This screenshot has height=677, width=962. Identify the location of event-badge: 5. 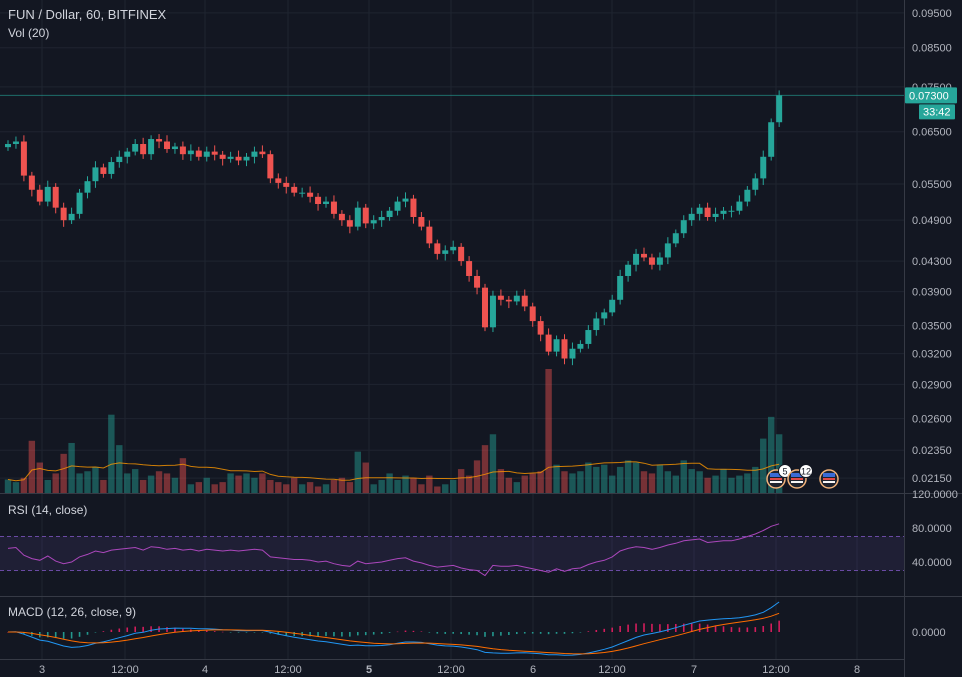
(779, 476).